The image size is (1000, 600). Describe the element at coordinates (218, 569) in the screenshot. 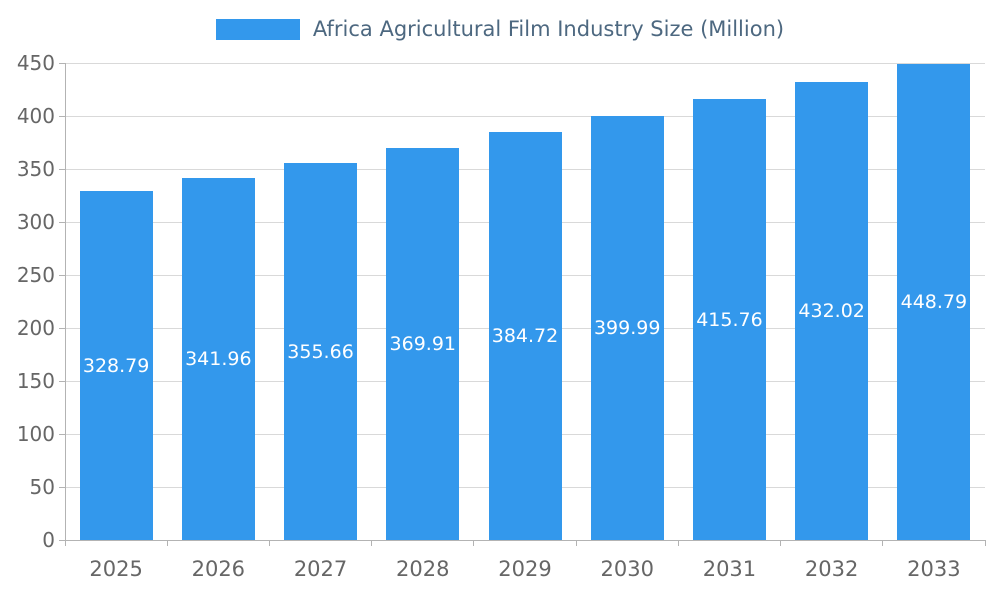

I see `x-tick-label: 2026` at that location.